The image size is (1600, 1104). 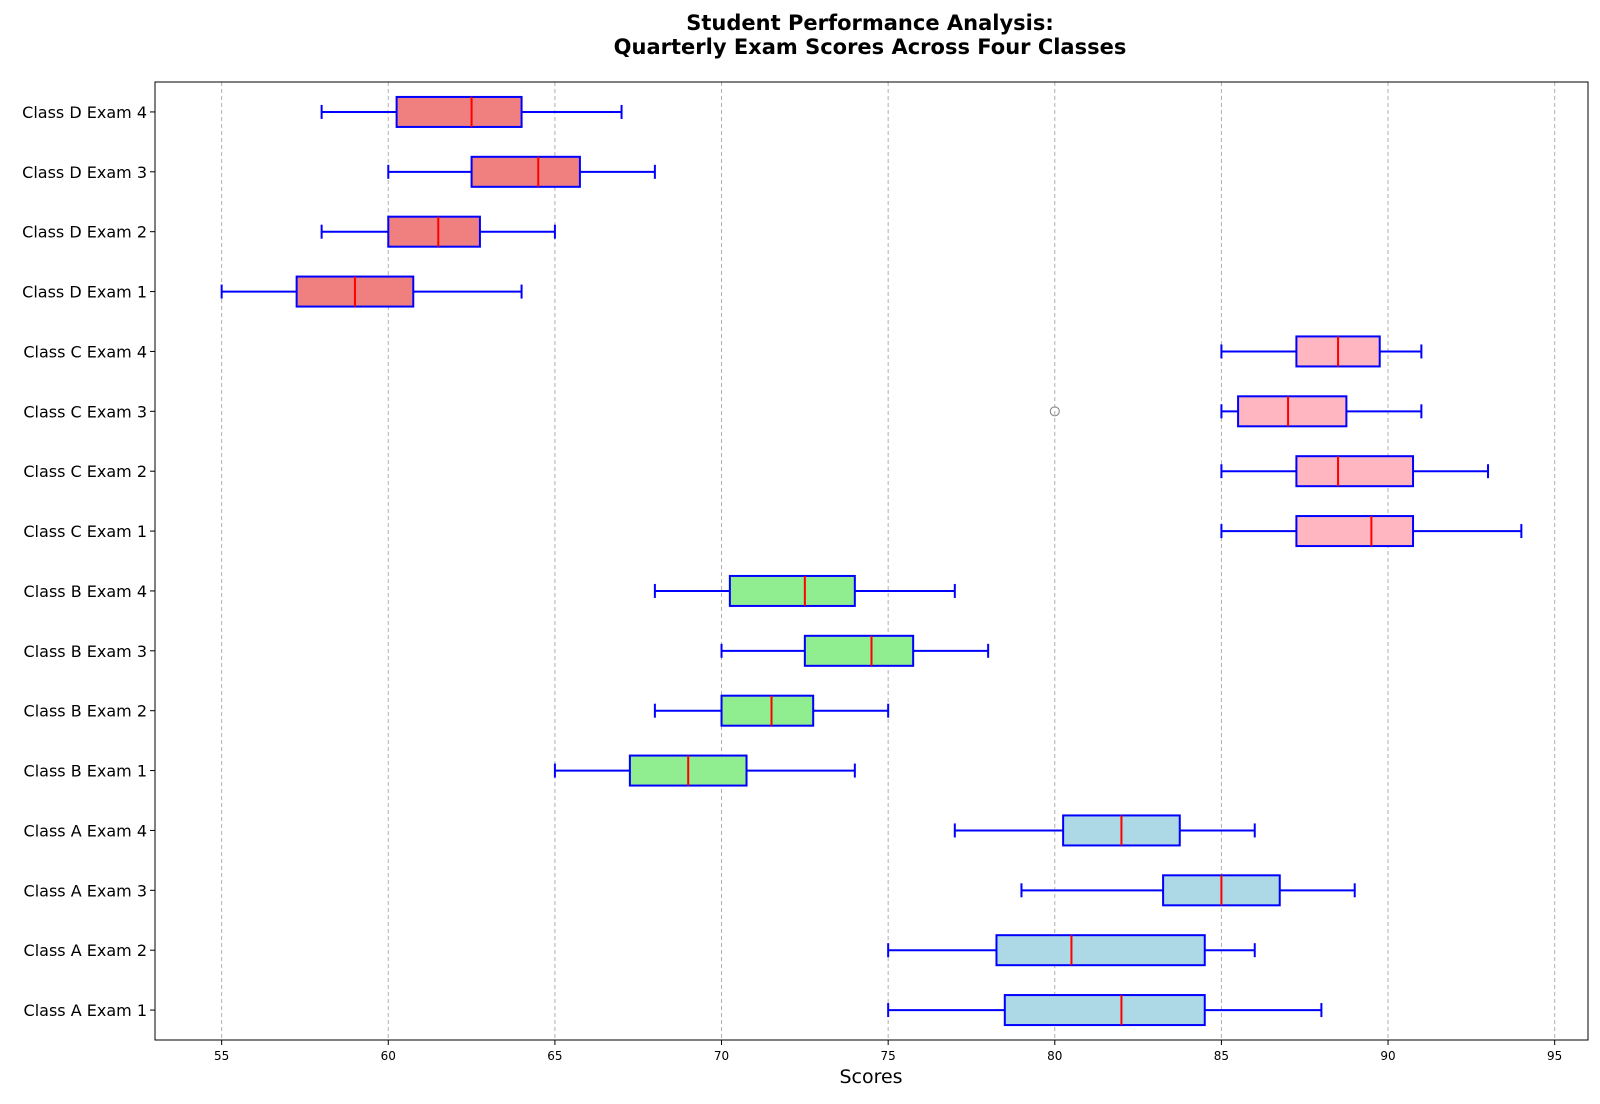 What do you see at coordinates (84, 292) in the screenshot?
I see `y-tick-label-class-d-exam-1: Class D Exam 1` at bounding box center [84, 292].